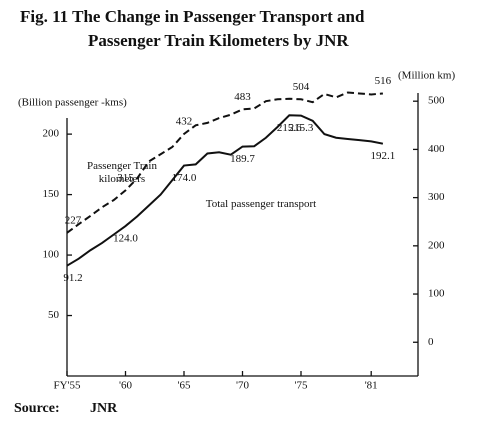 This screenshot has height=426, width=490. Describe the element at coordinates (436, 245) in the screenshot. I see `y2-tick-label: 200` at that location.